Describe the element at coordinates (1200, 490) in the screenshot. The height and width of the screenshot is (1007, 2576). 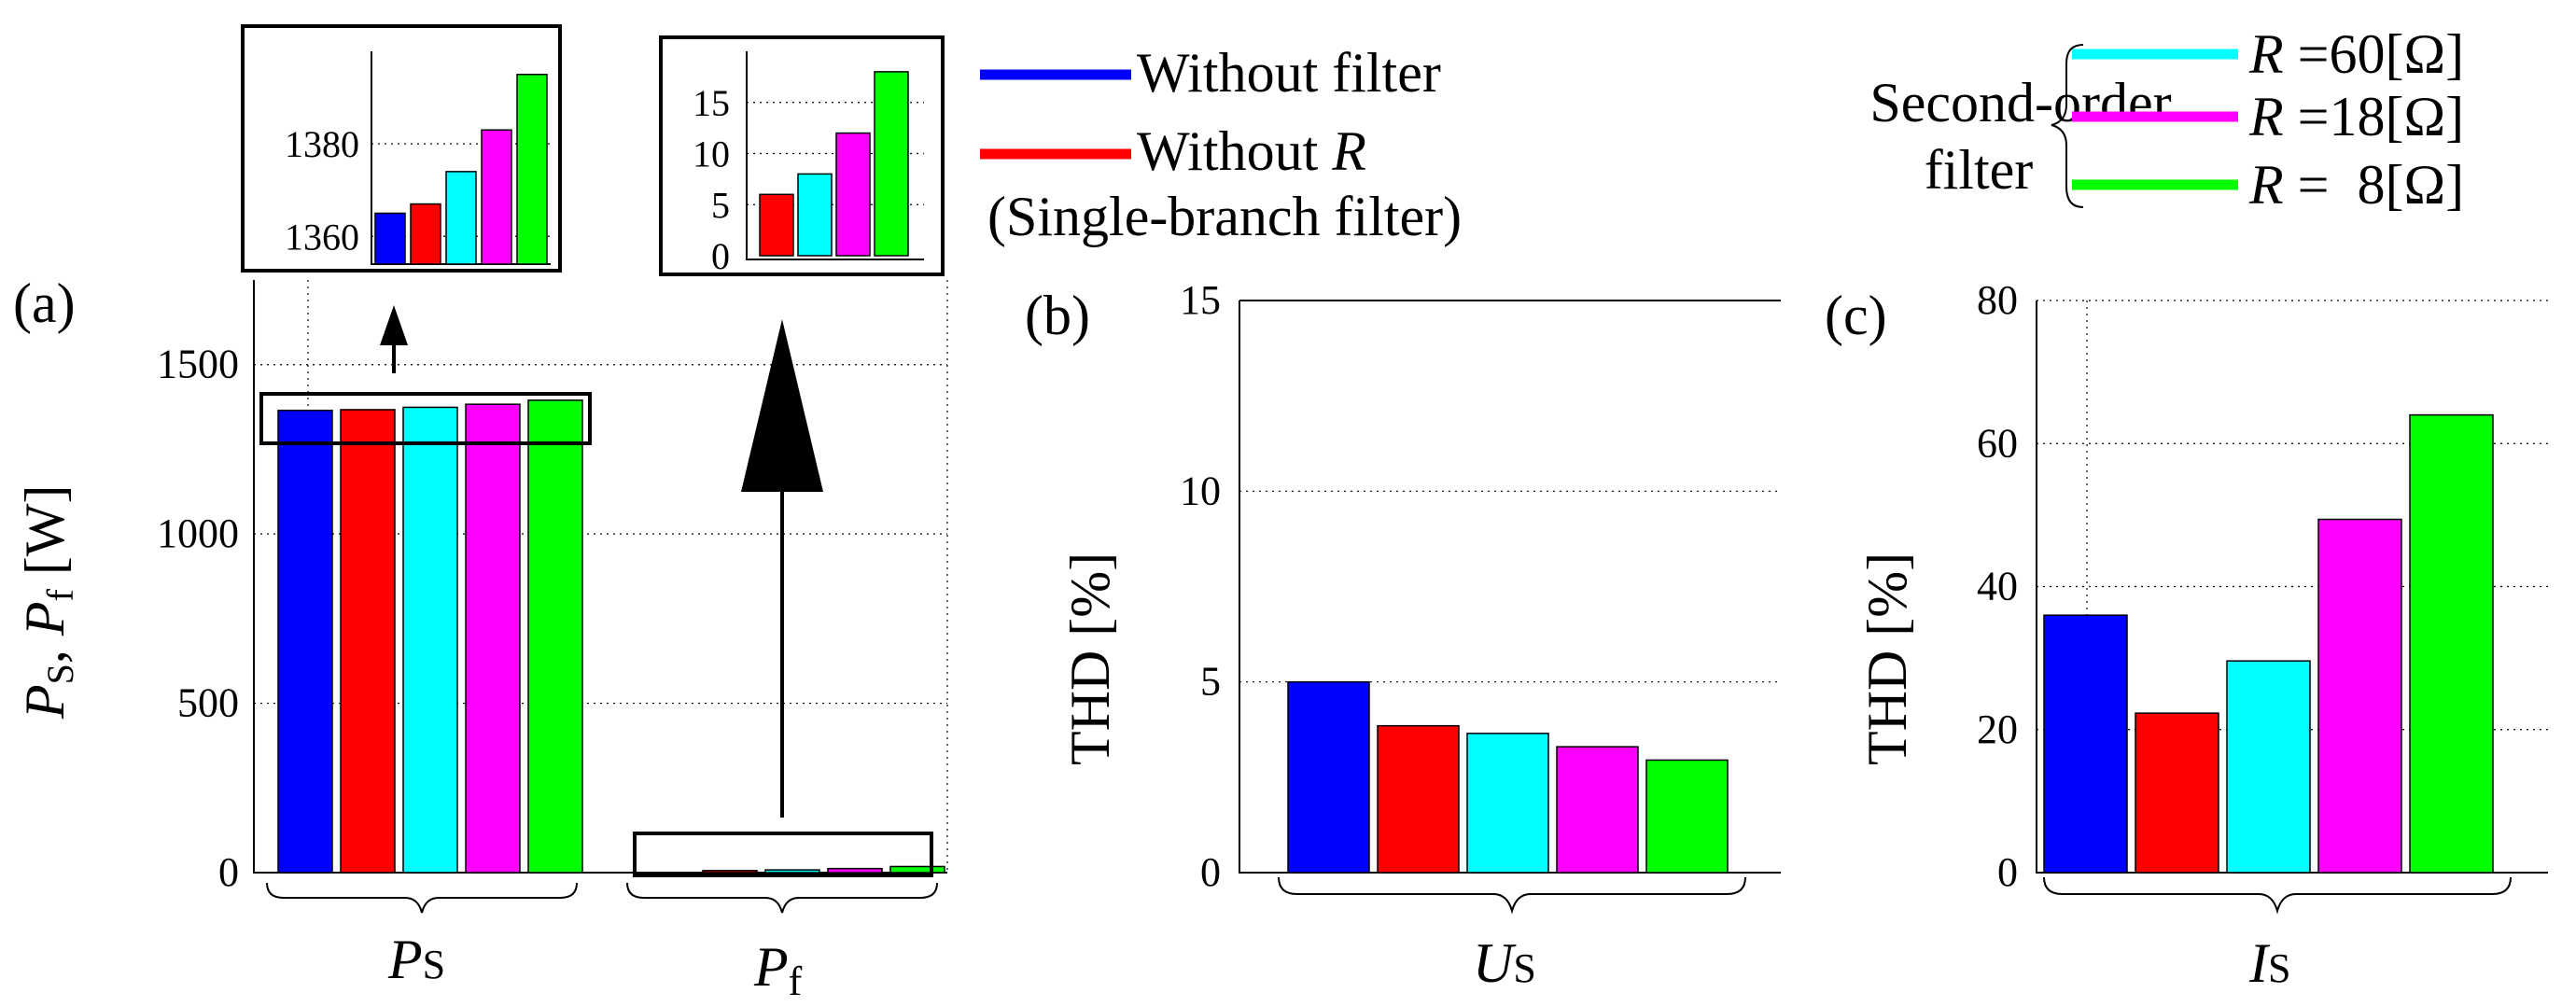
I see `panel-b-y-tick-label: 10` at that location.